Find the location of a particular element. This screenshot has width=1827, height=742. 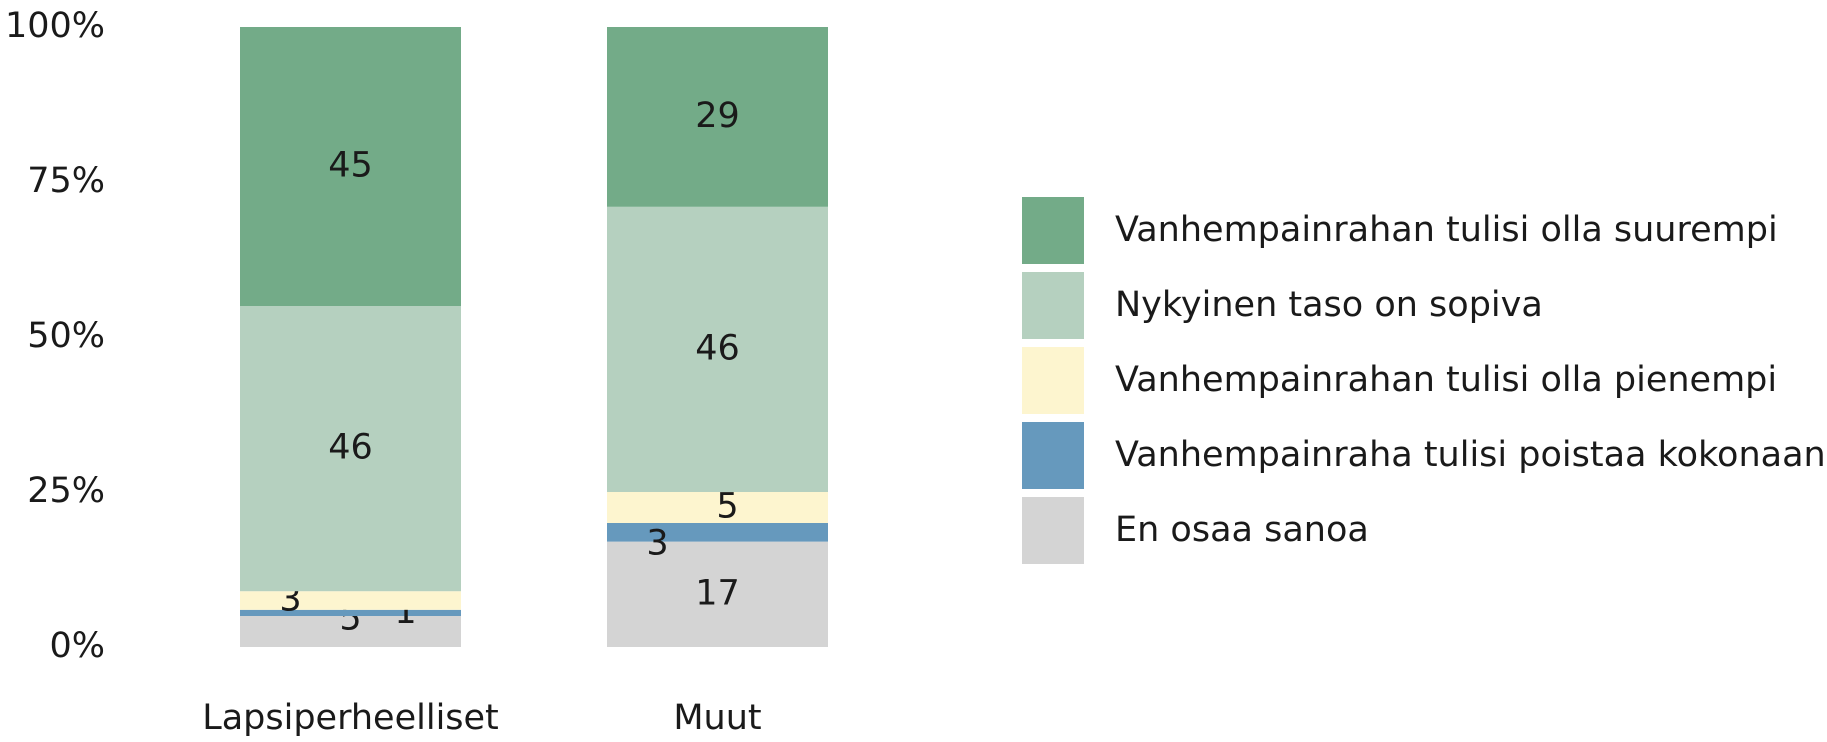

y-tick-label: 0% is located at coordinates (77, 646).